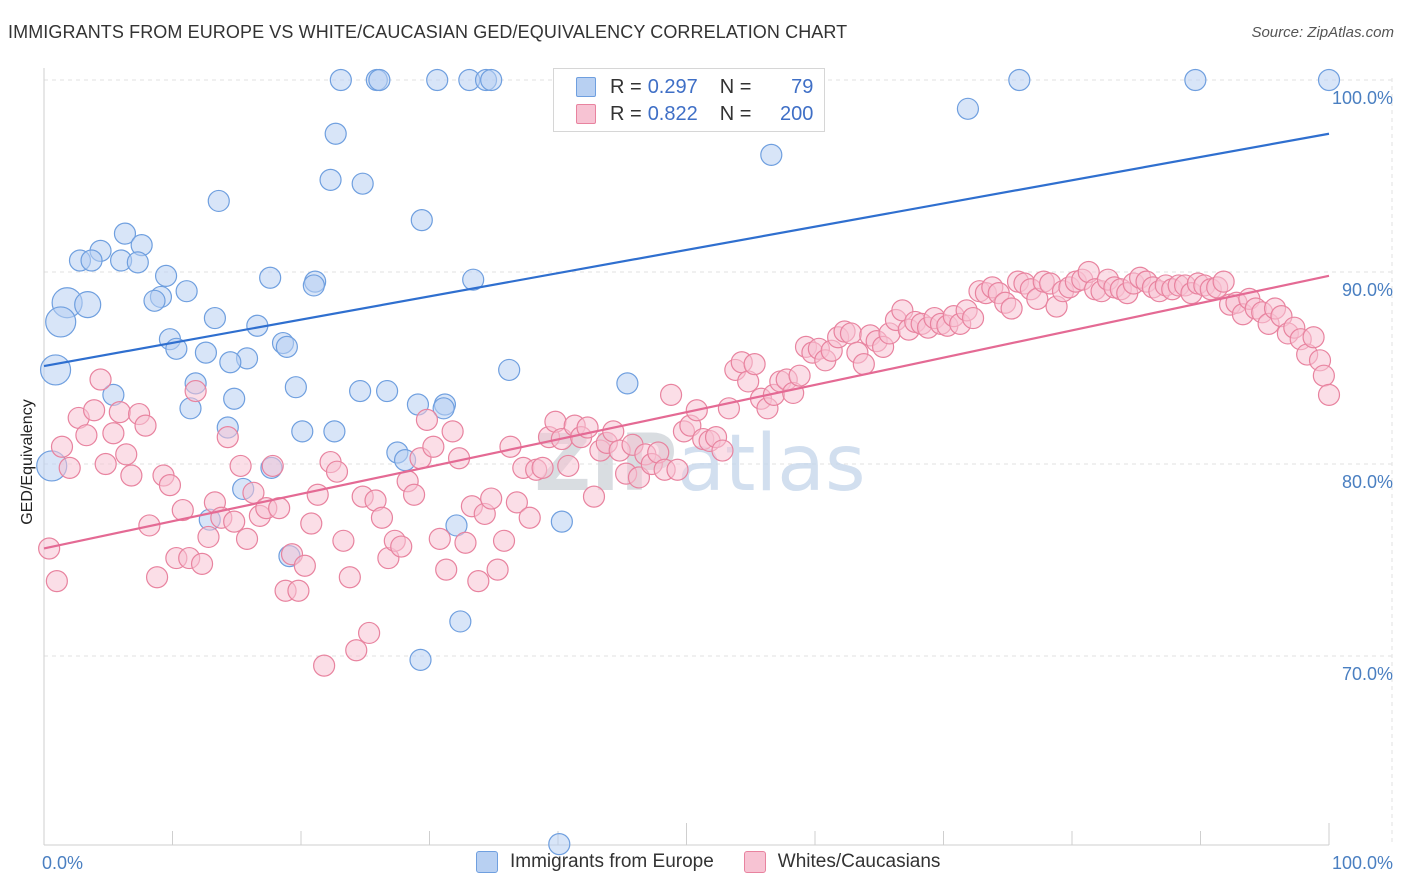  Describe the element at coordinates (1322, 32) in the screenshot. I see `source-label: Source: ZipAtlas.com` at that location.